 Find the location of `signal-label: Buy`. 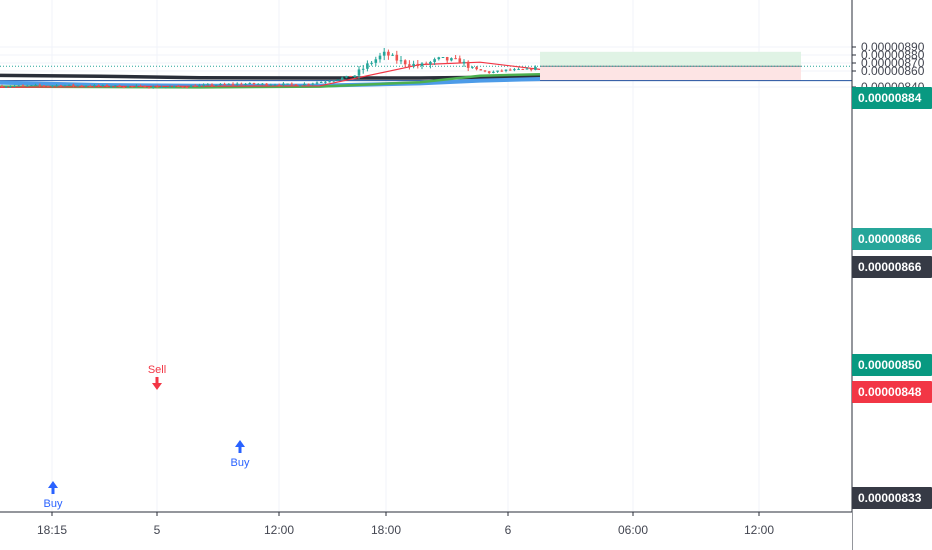

signal-label: Buy is located at coordinates (240, 463).